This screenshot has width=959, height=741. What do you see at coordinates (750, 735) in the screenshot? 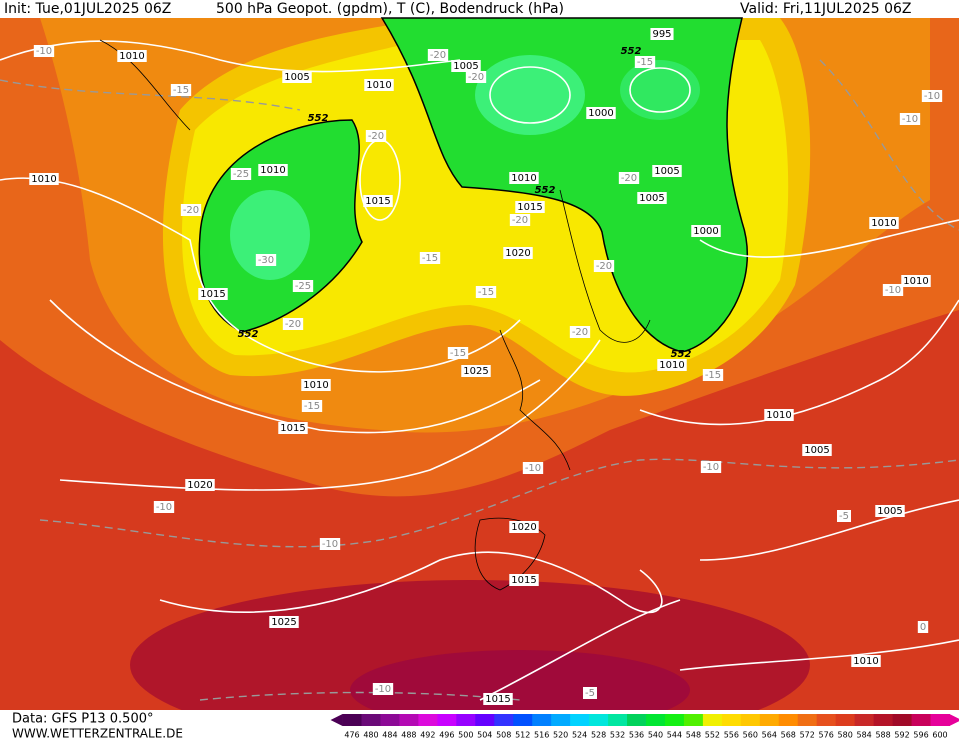
I see `legend-value: 560` at bounding box center [750, 735].